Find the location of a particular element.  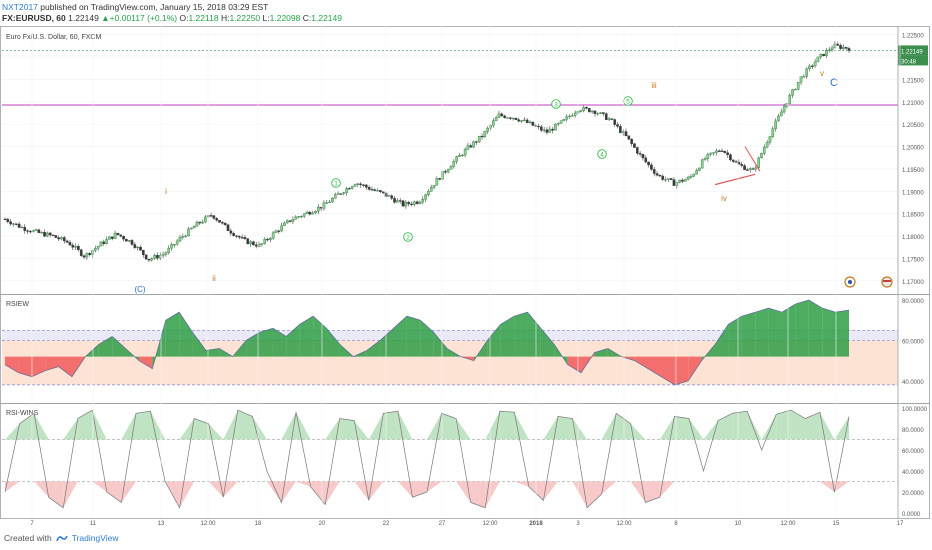

wave-label: iv is located at coordinates (724, 198).